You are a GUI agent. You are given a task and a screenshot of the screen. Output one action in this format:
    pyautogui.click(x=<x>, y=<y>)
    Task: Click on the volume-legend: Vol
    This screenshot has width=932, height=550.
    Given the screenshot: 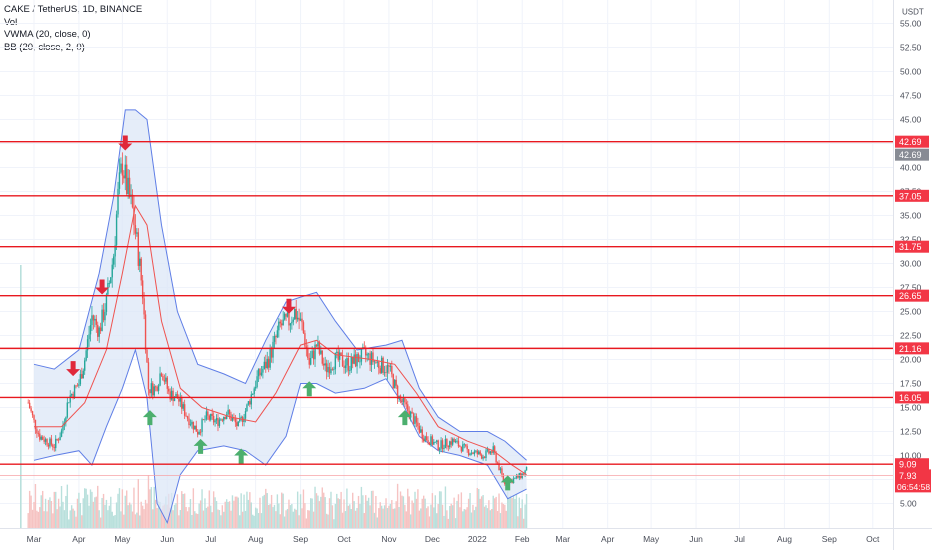 What is the action you would take?
    pyautogui.click(x=11, y=22)
    